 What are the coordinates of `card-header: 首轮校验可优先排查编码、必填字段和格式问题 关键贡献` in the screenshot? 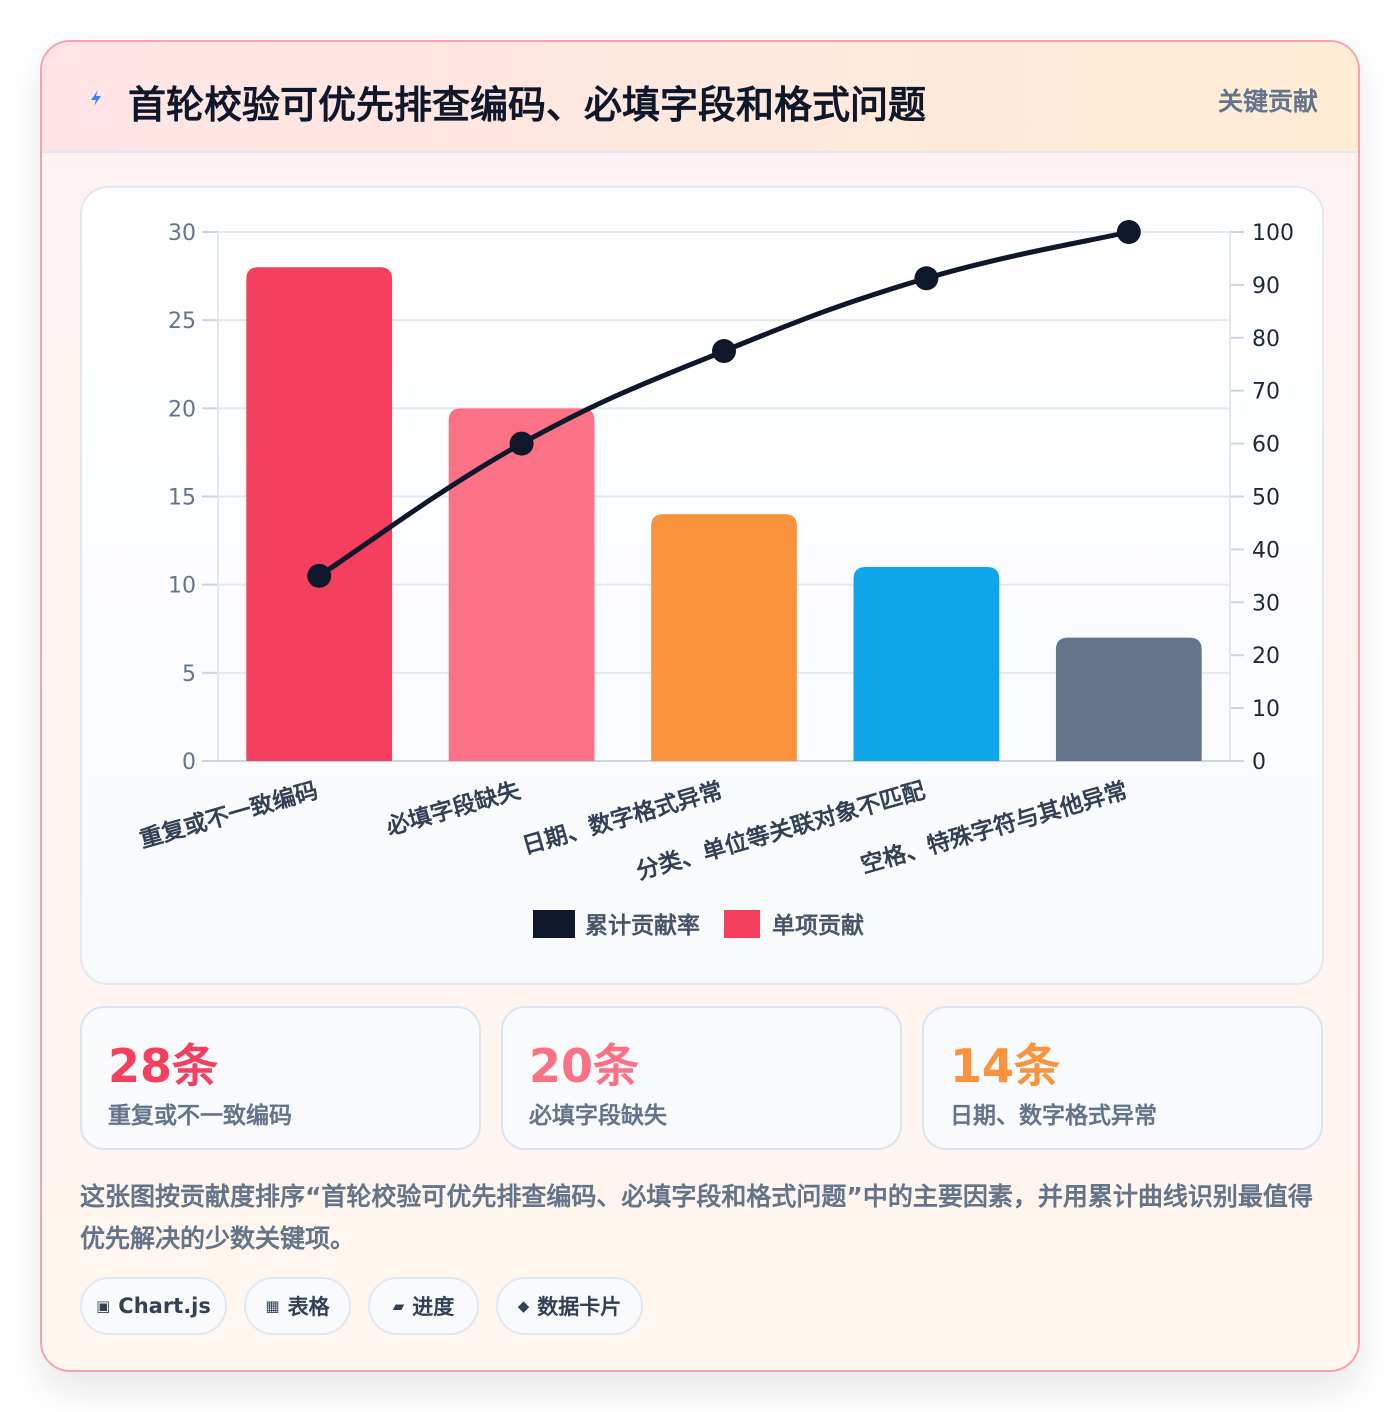 It's located at (700, 97).